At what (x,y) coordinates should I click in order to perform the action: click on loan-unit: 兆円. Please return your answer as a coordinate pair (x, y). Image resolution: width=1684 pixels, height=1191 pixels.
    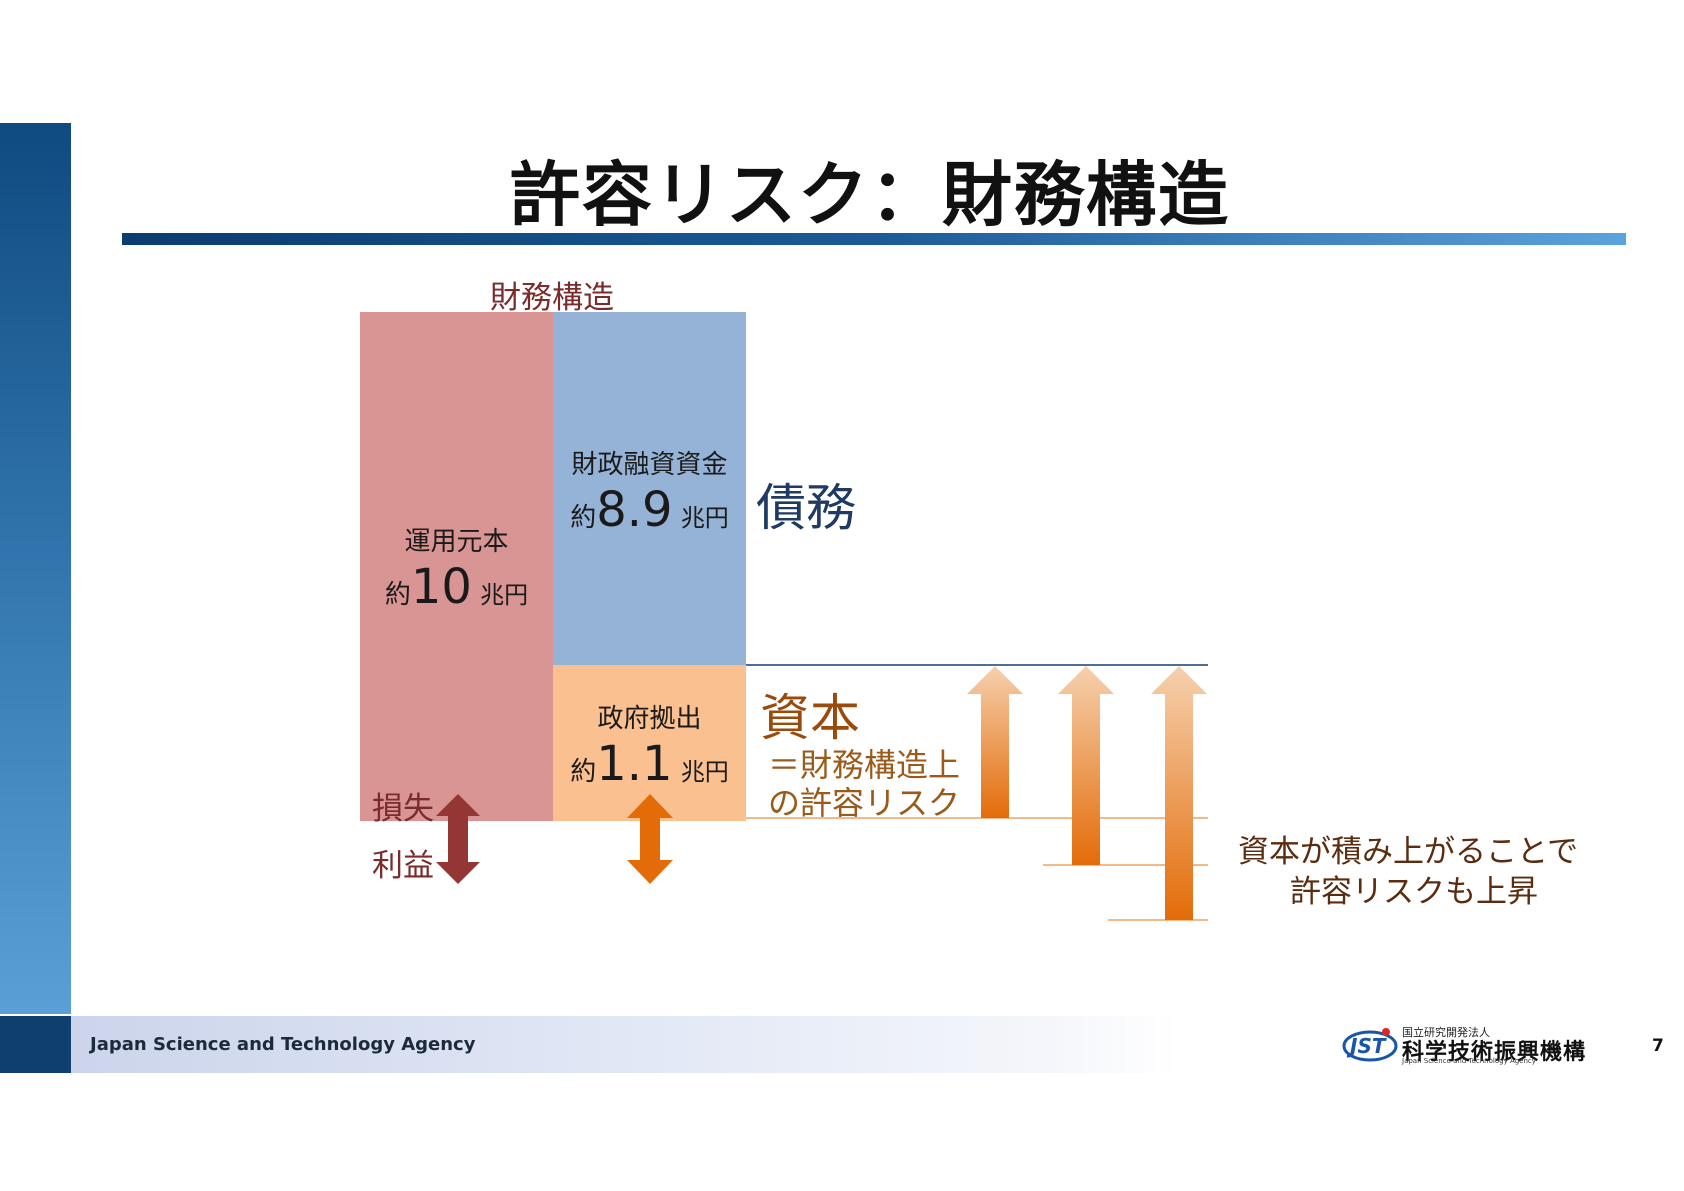
    Looking at the image, I should click on (704, 518).